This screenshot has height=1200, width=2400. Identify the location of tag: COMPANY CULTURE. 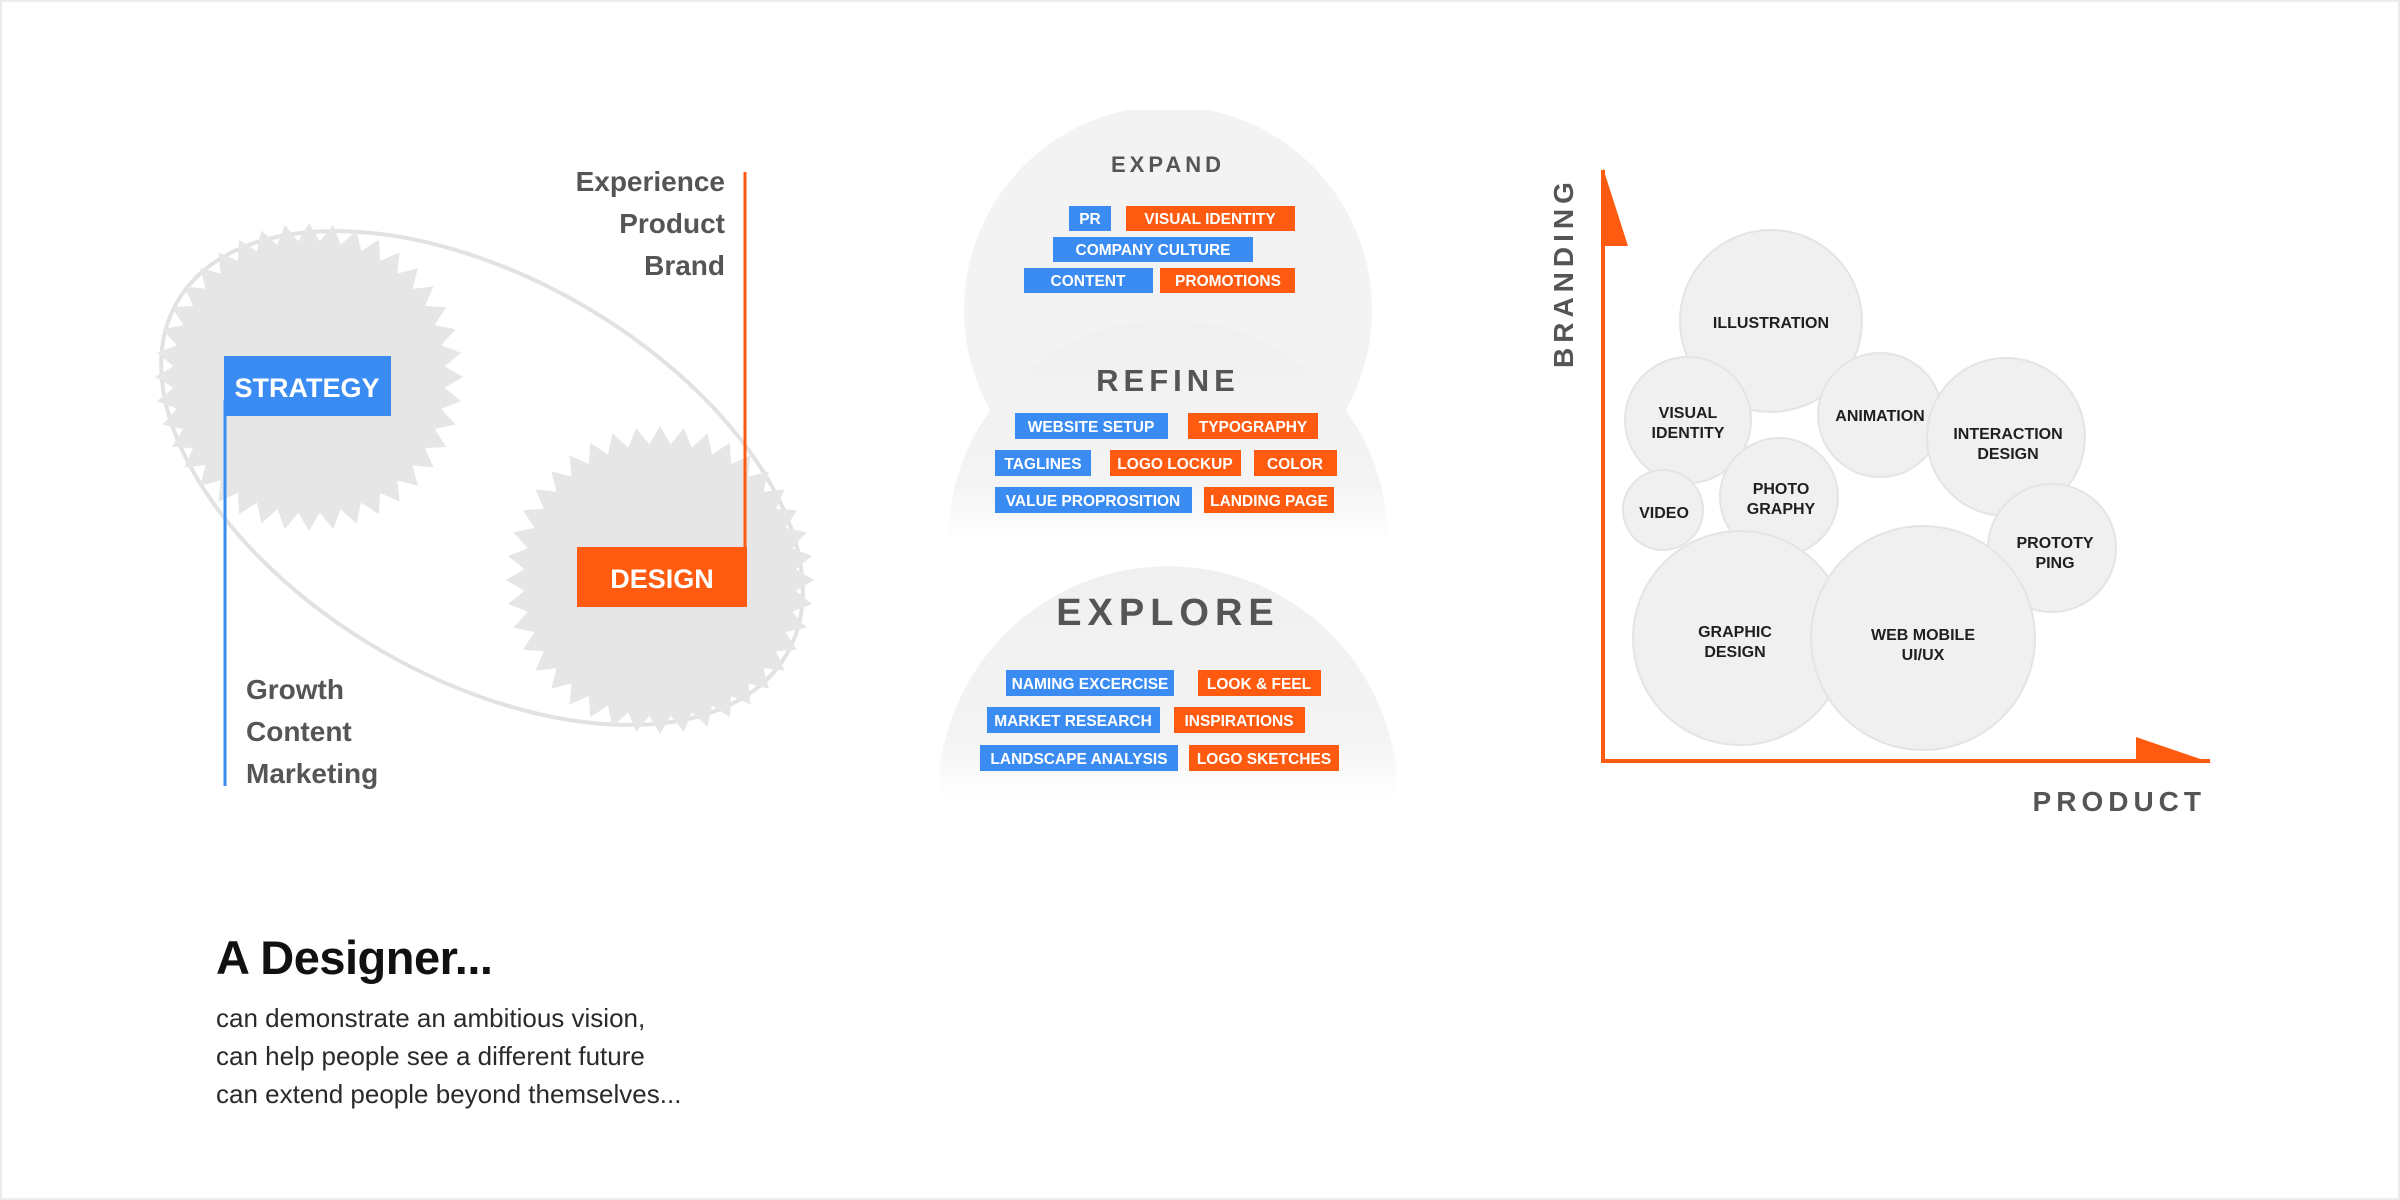
(1153, 249).